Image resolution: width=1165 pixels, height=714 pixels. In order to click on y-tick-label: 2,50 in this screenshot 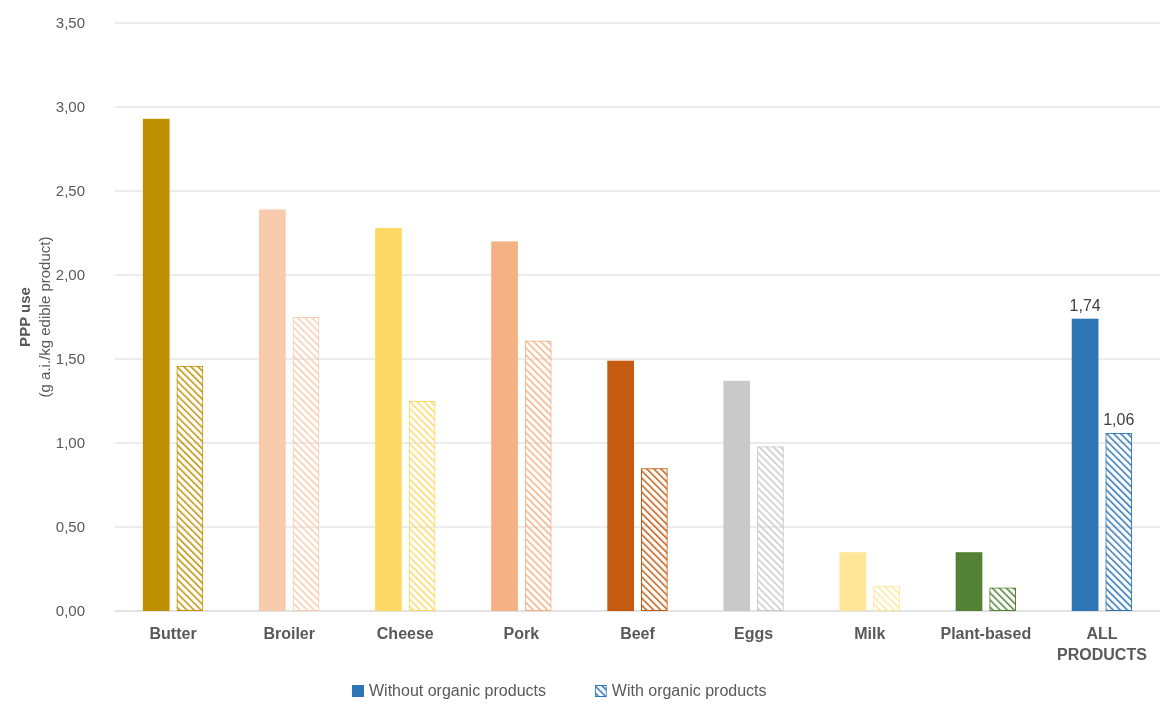, I will do `click(70, 191)`.